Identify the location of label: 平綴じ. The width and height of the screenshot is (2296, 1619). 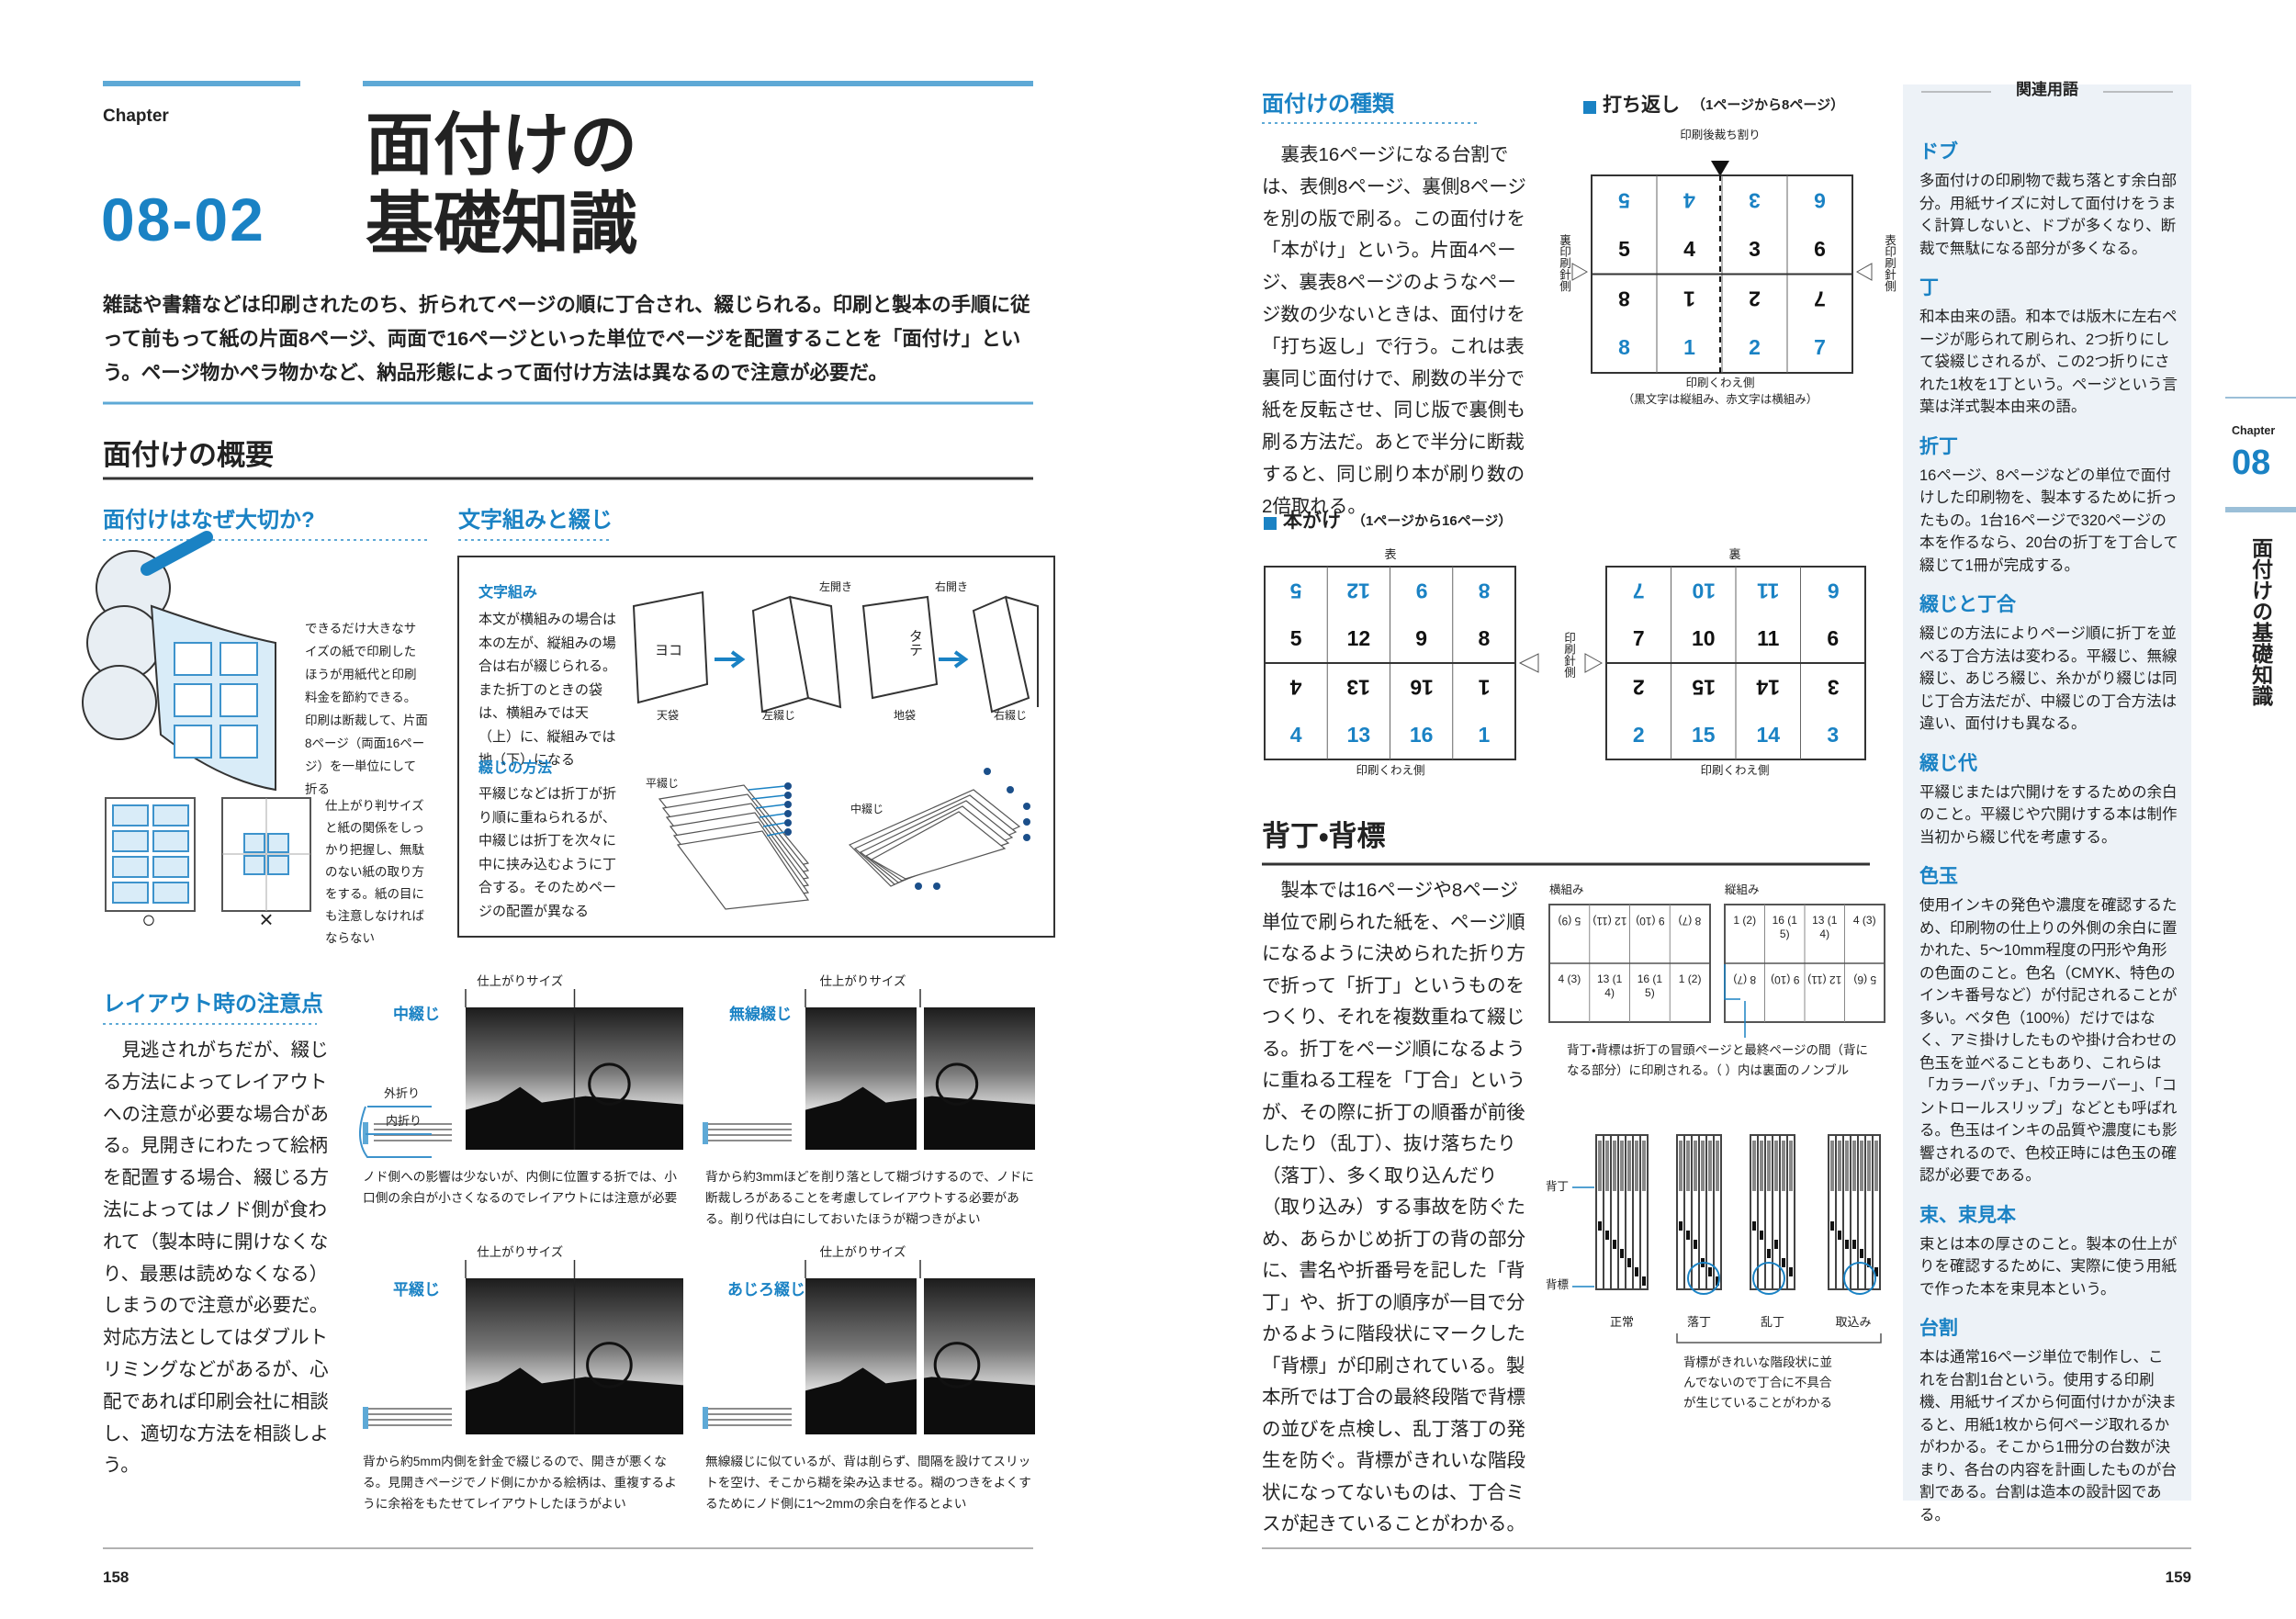
(663, 783).